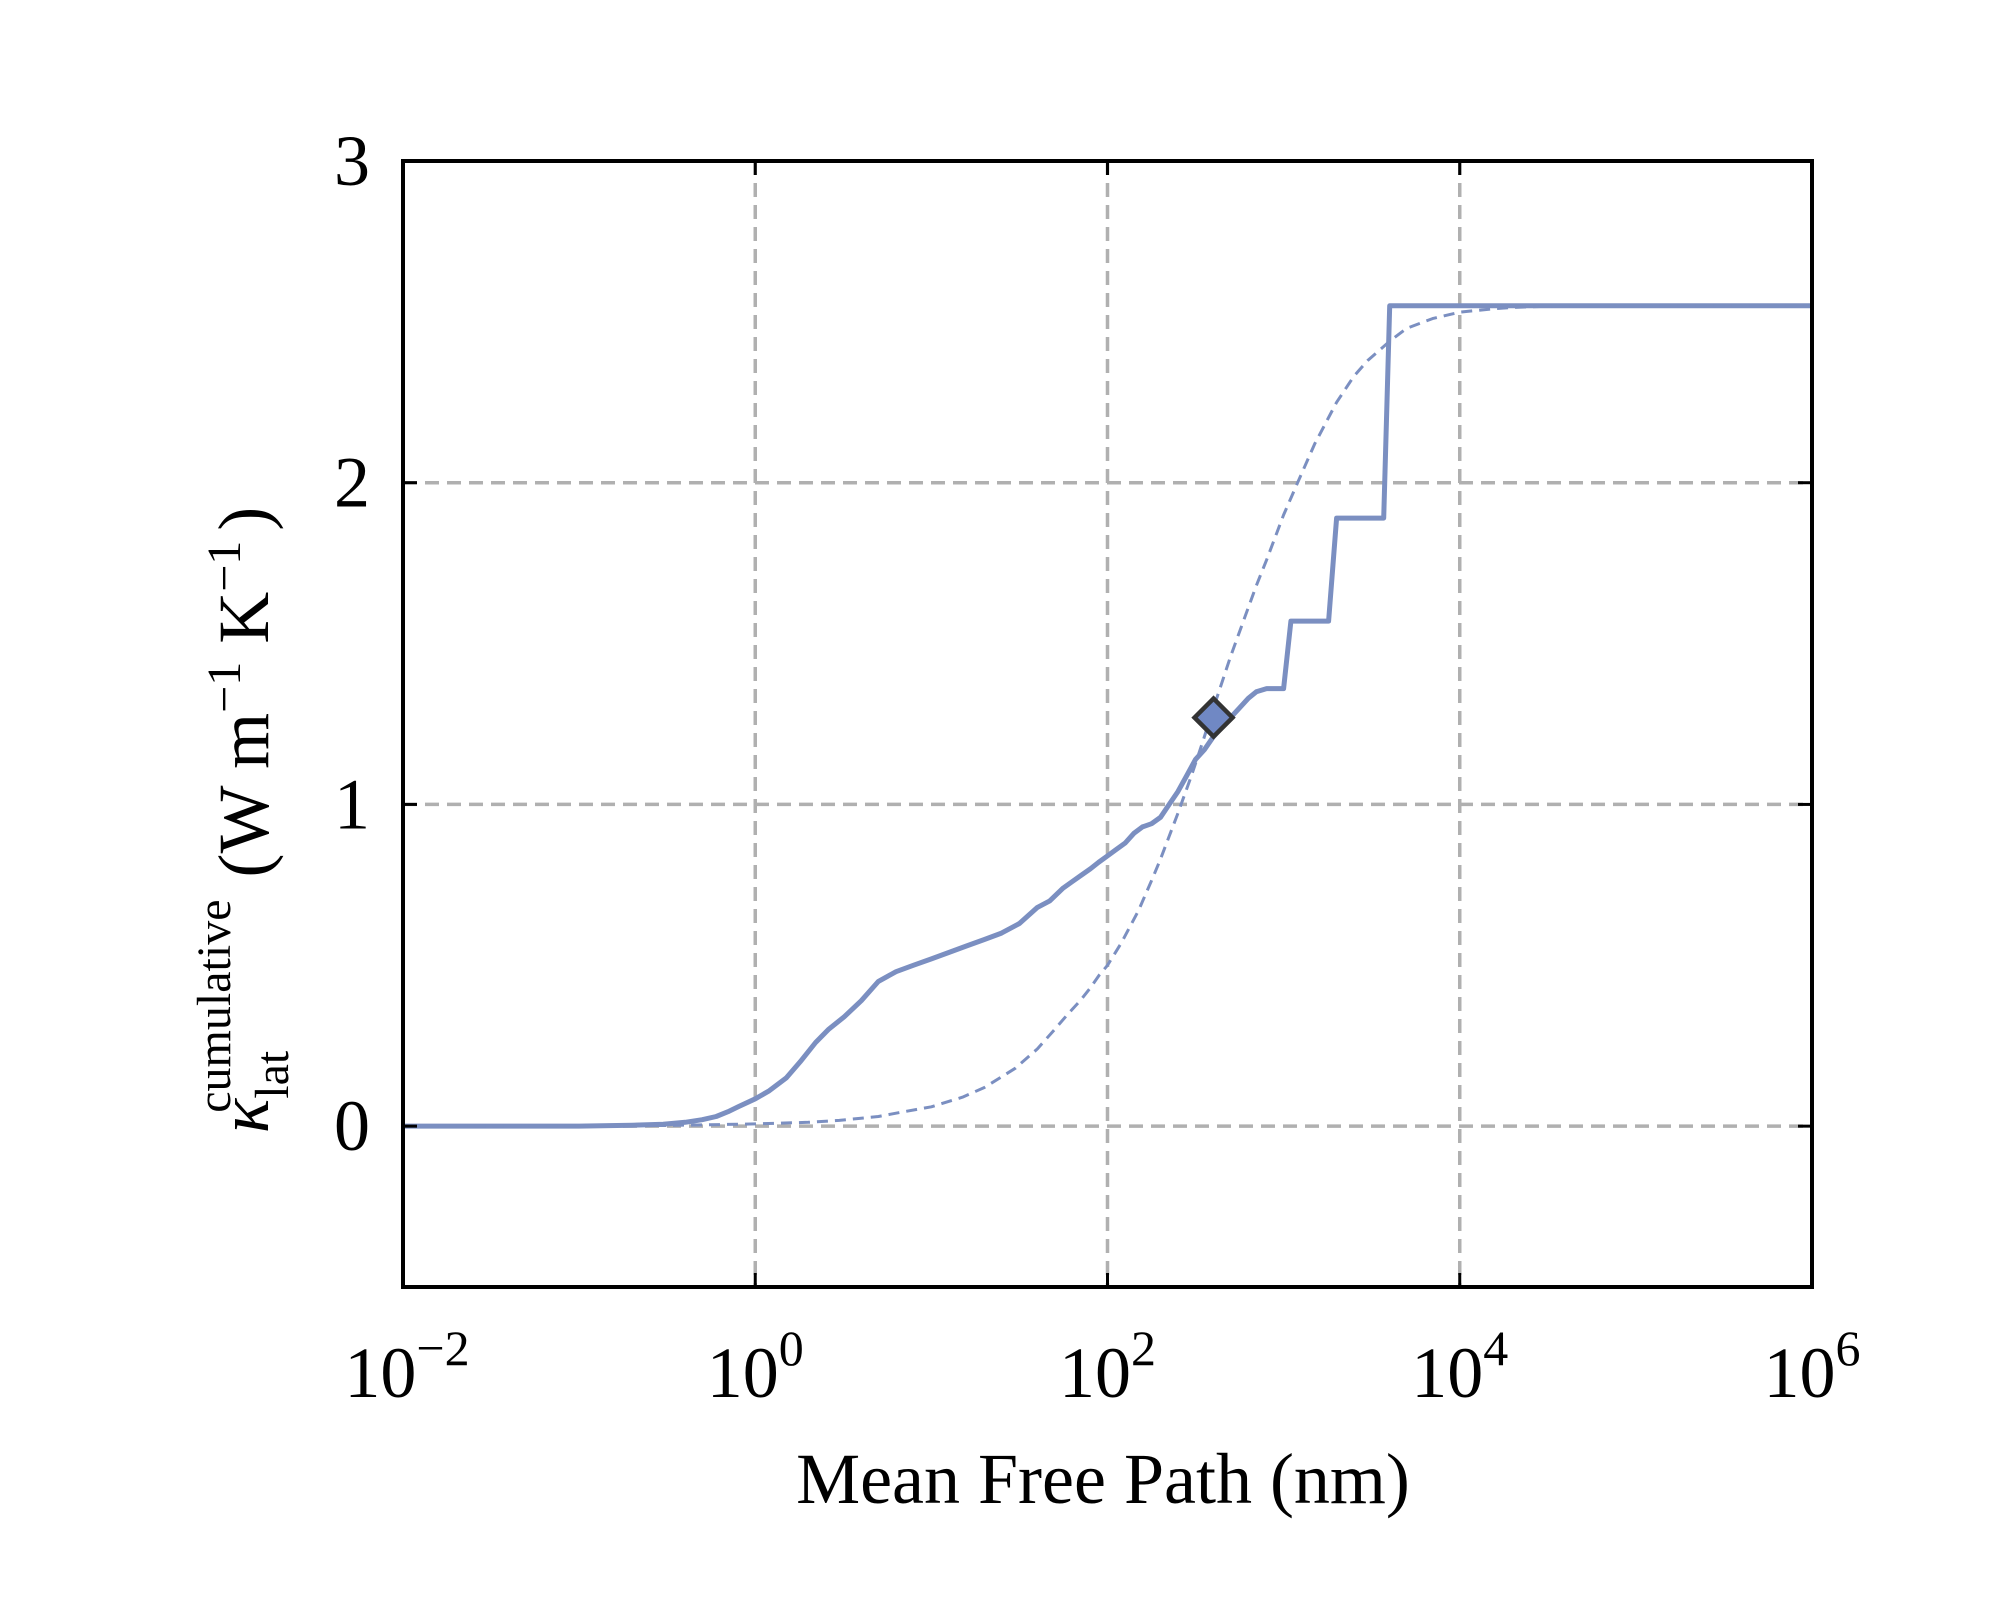  Describe the element at coordinates (791, 1348) in the screenshot. I see `x-tick-label-exponent: 0` at that location.